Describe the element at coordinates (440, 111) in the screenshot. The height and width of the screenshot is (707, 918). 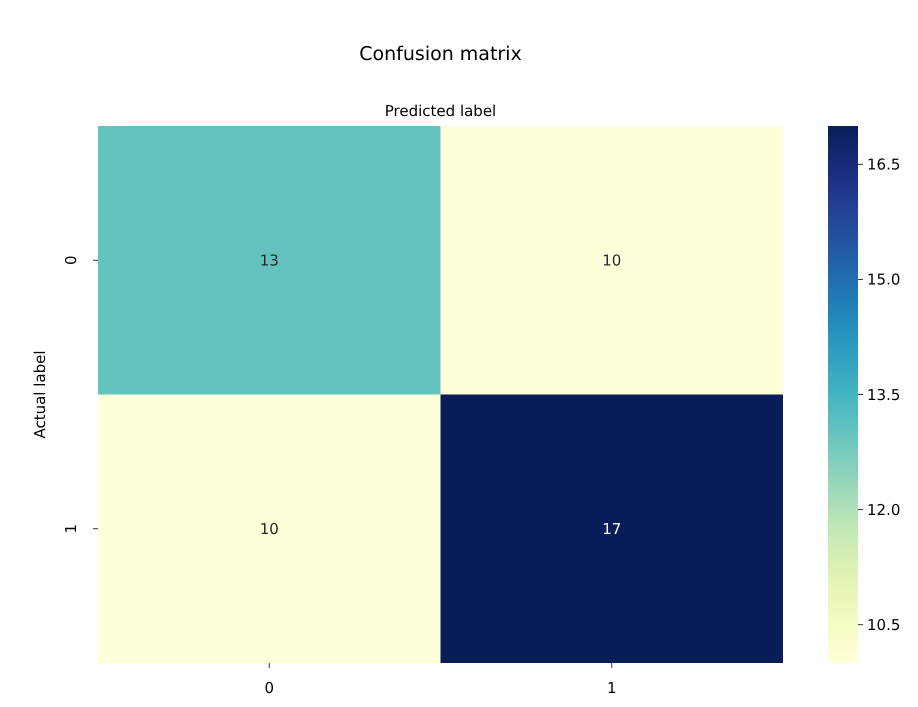
I see `x-axis-title: Predicted label` at that location.